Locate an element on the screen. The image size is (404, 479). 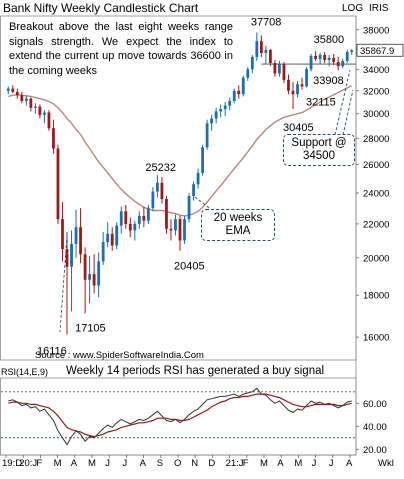
last-price-tag is located at coordinates (380, 50).